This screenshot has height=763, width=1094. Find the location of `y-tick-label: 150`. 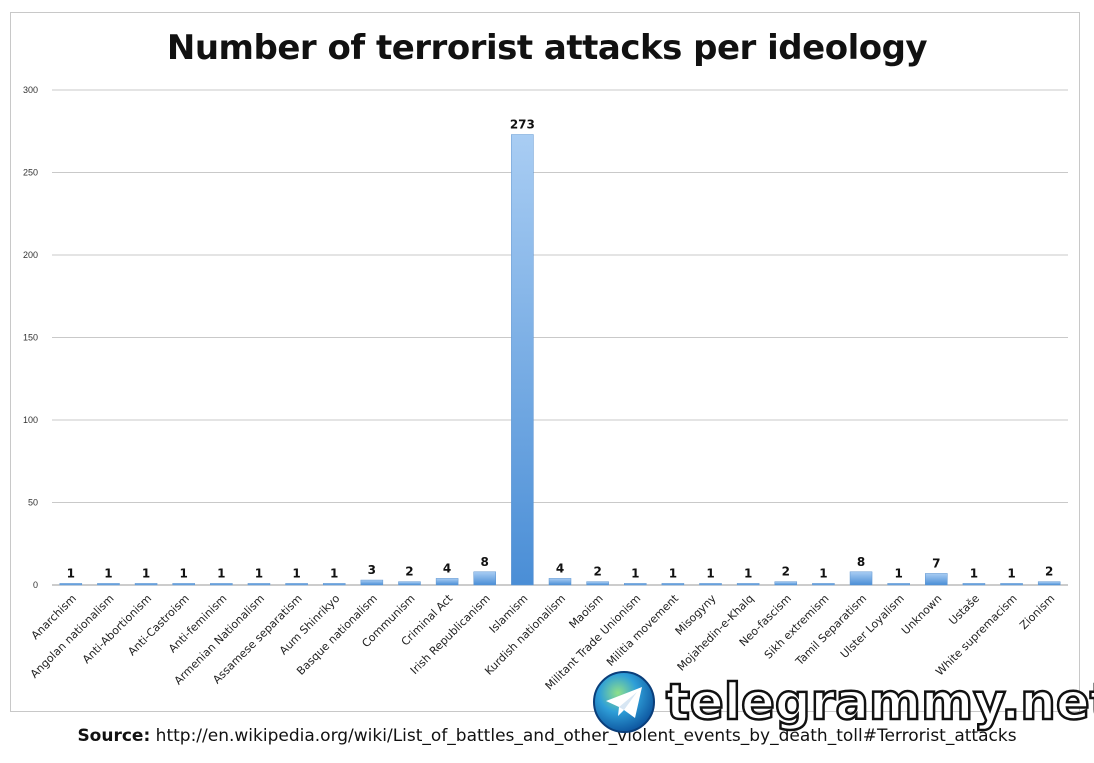

y-tick-label: 150 is located at coordinates (30, 338).